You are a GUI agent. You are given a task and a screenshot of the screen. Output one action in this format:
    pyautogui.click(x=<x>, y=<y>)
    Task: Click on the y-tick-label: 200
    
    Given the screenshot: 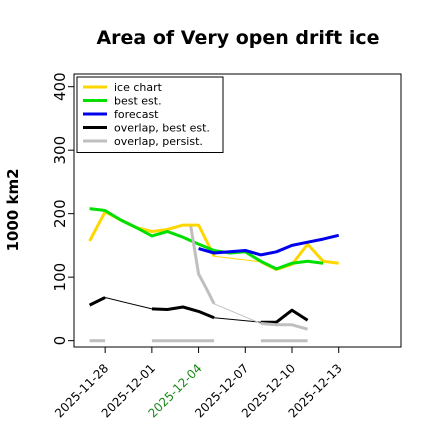 What is the action you would take?
    pyautogui.click(x=60, y=213)
    